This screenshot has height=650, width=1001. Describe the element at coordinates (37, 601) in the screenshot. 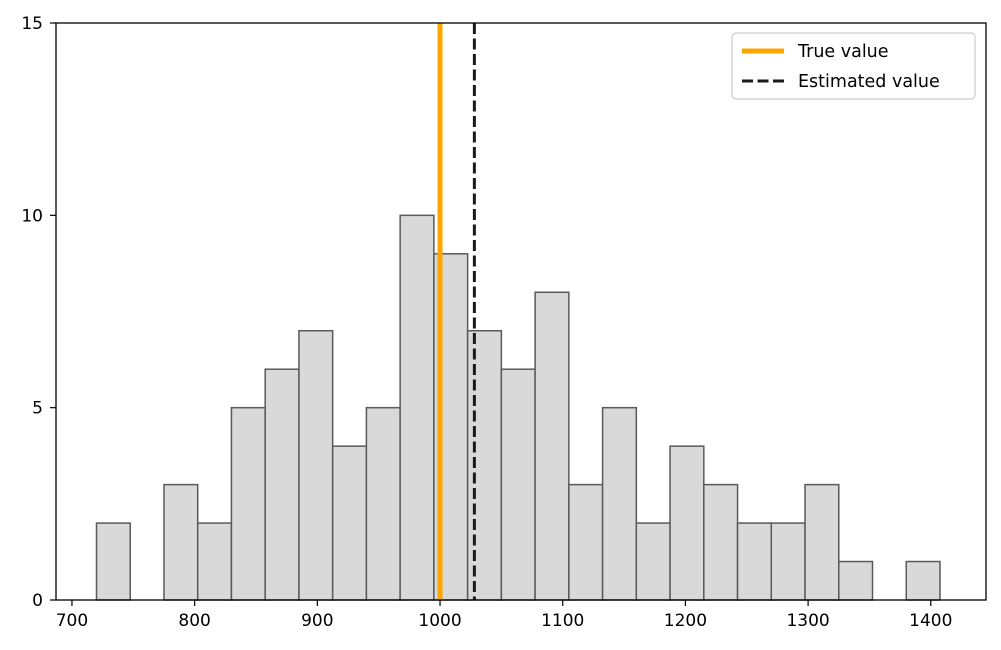

I see `y-tick-label: 0` at that location.